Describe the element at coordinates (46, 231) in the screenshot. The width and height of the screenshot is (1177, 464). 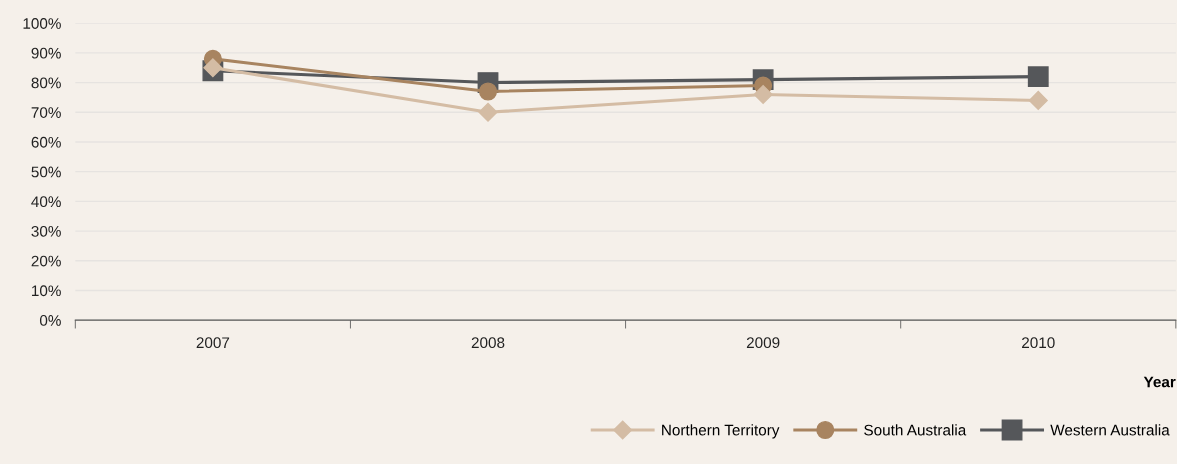
I see `y-tick-label: 30%` at that location.